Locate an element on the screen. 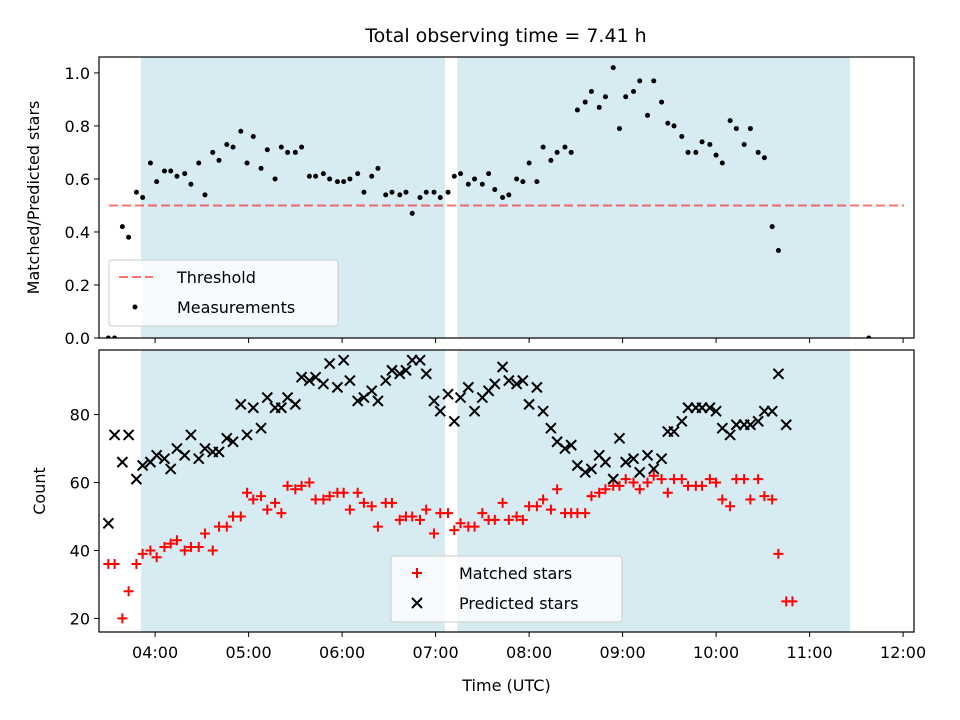  y-tick-label: 0.2 is located at coordinates (77, 285).